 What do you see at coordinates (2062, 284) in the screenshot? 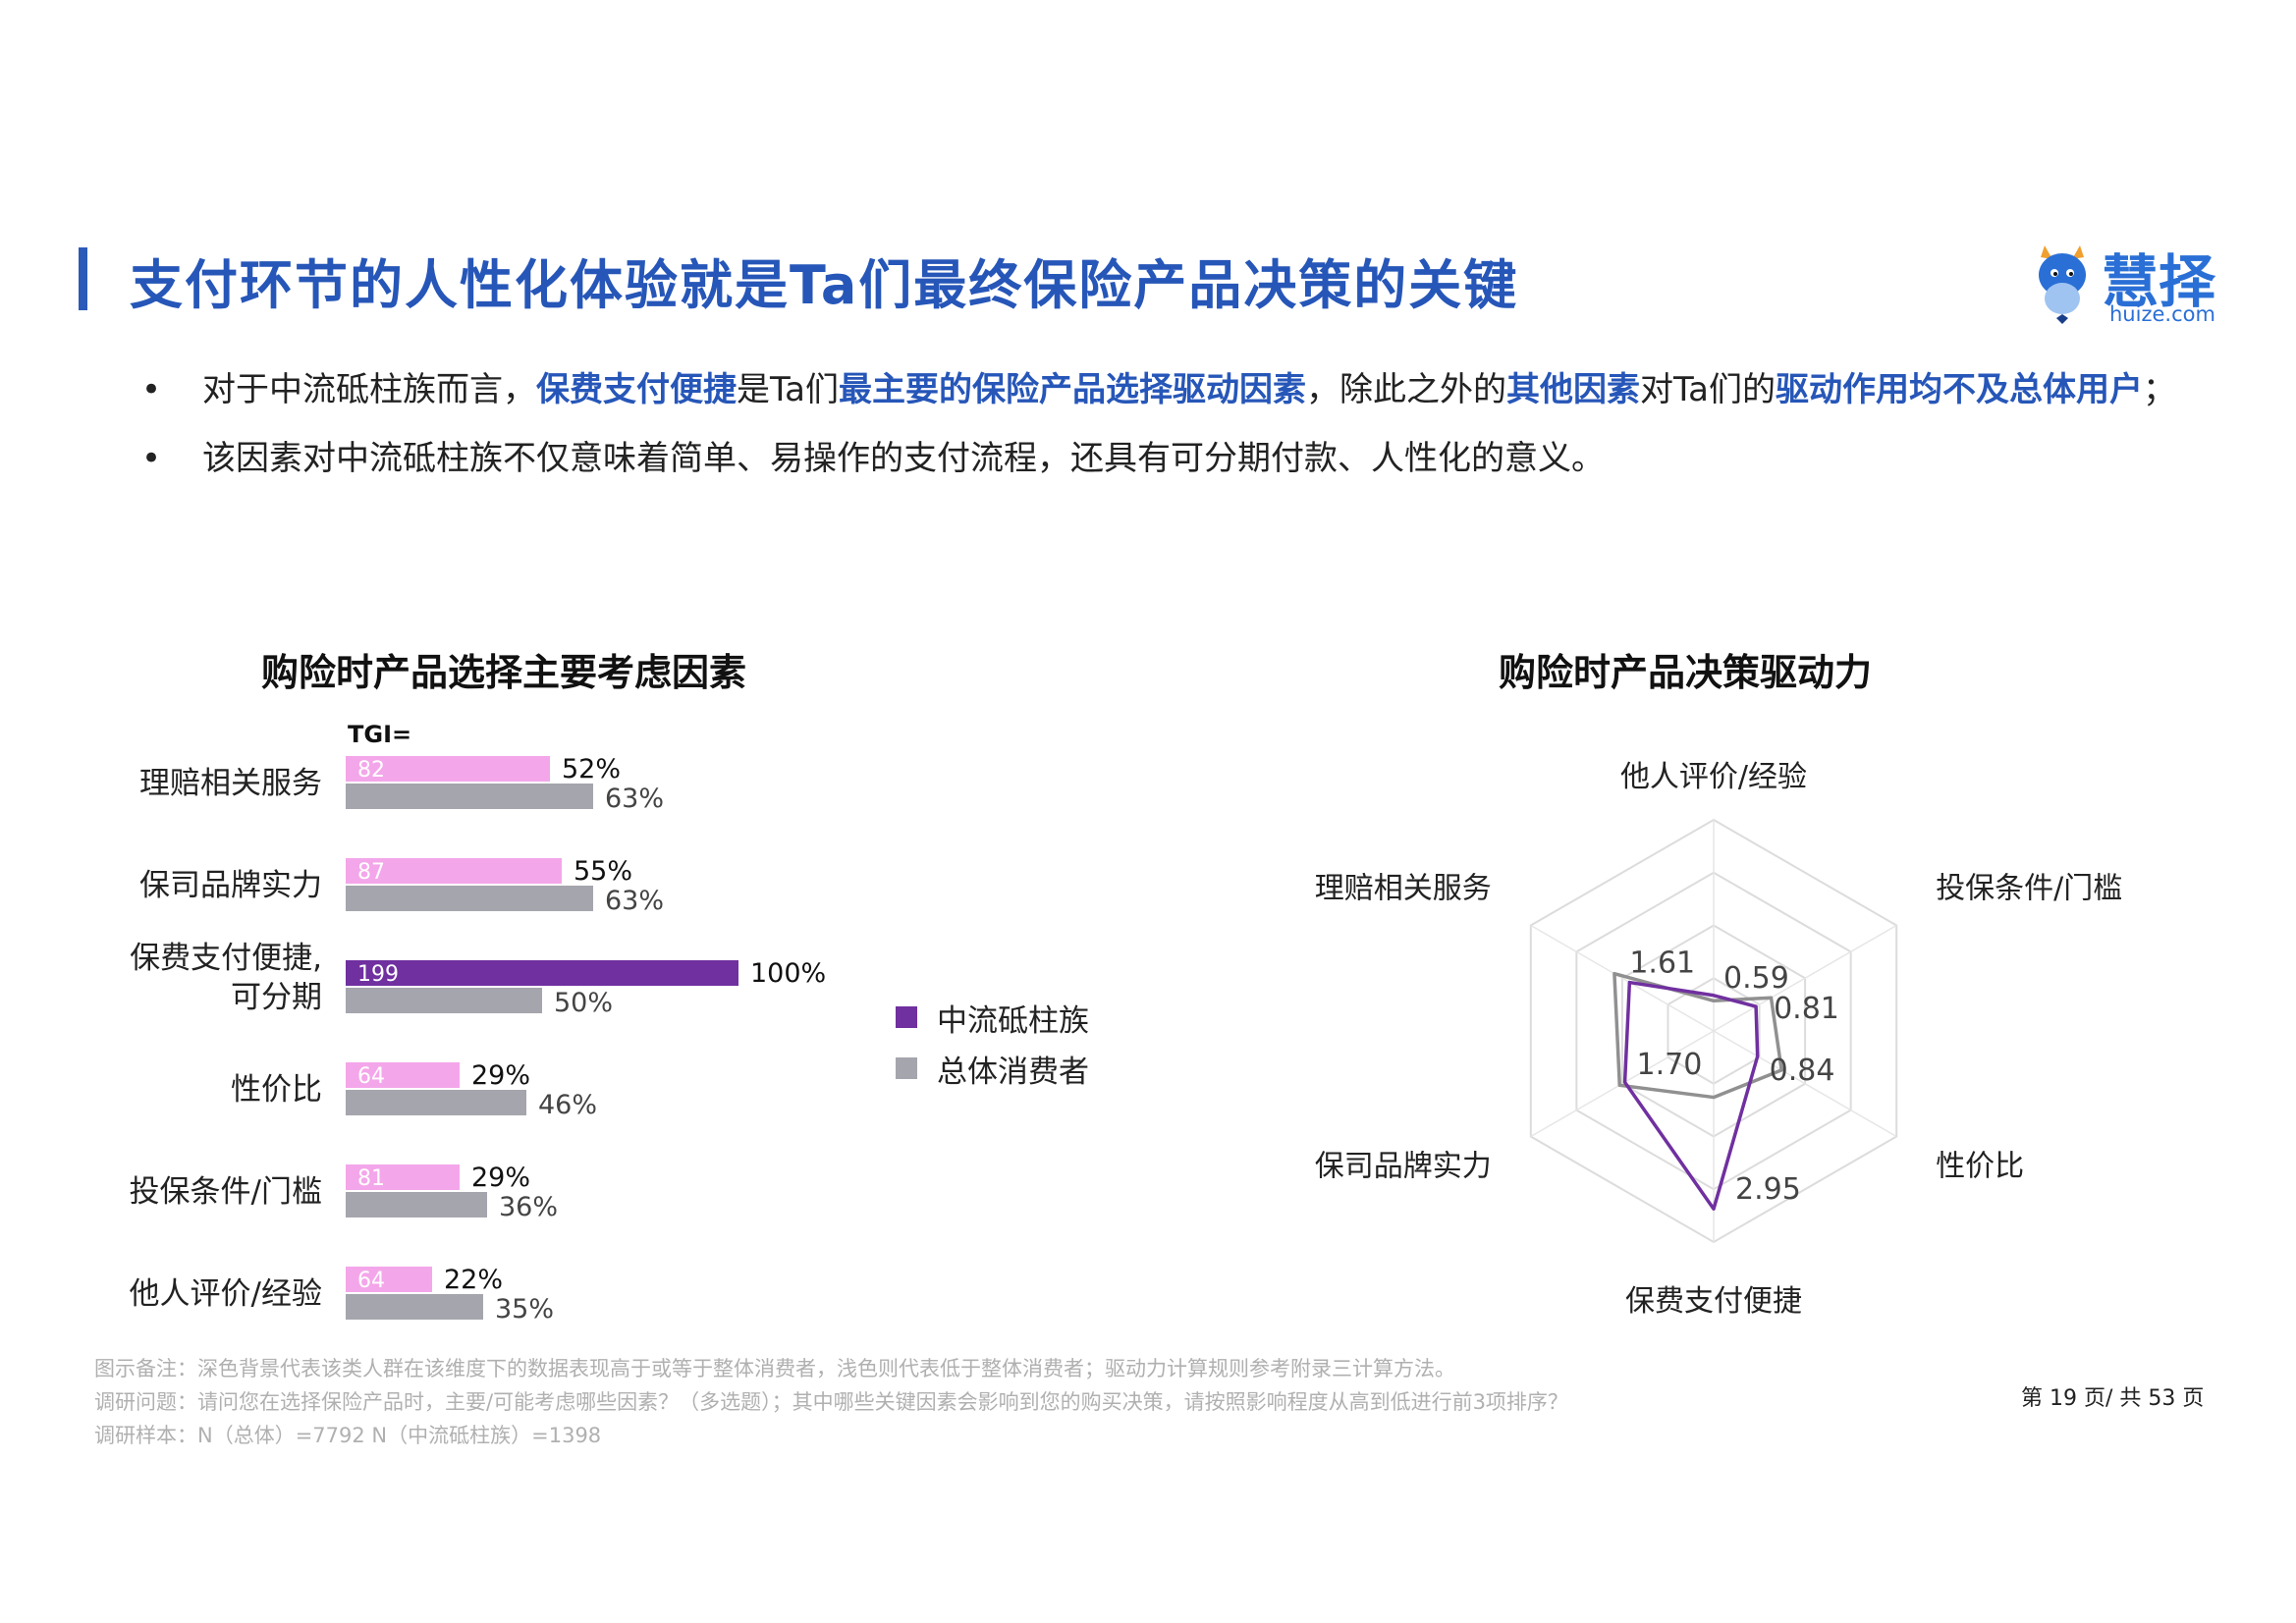
I see `horse-mascot-icon` at bounding box center [2062, 284].